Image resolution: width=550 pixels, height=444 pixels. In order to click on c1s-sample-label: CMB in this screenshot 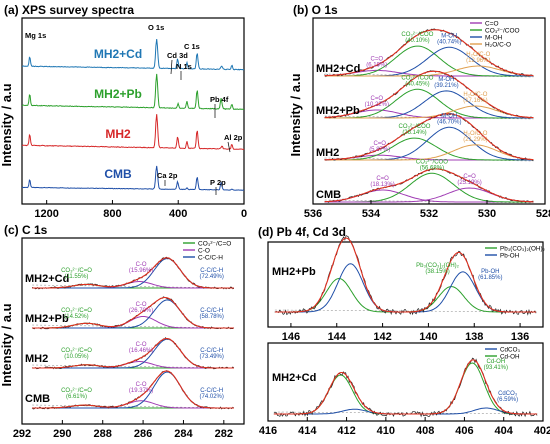, I will do `click(37, 399)`.